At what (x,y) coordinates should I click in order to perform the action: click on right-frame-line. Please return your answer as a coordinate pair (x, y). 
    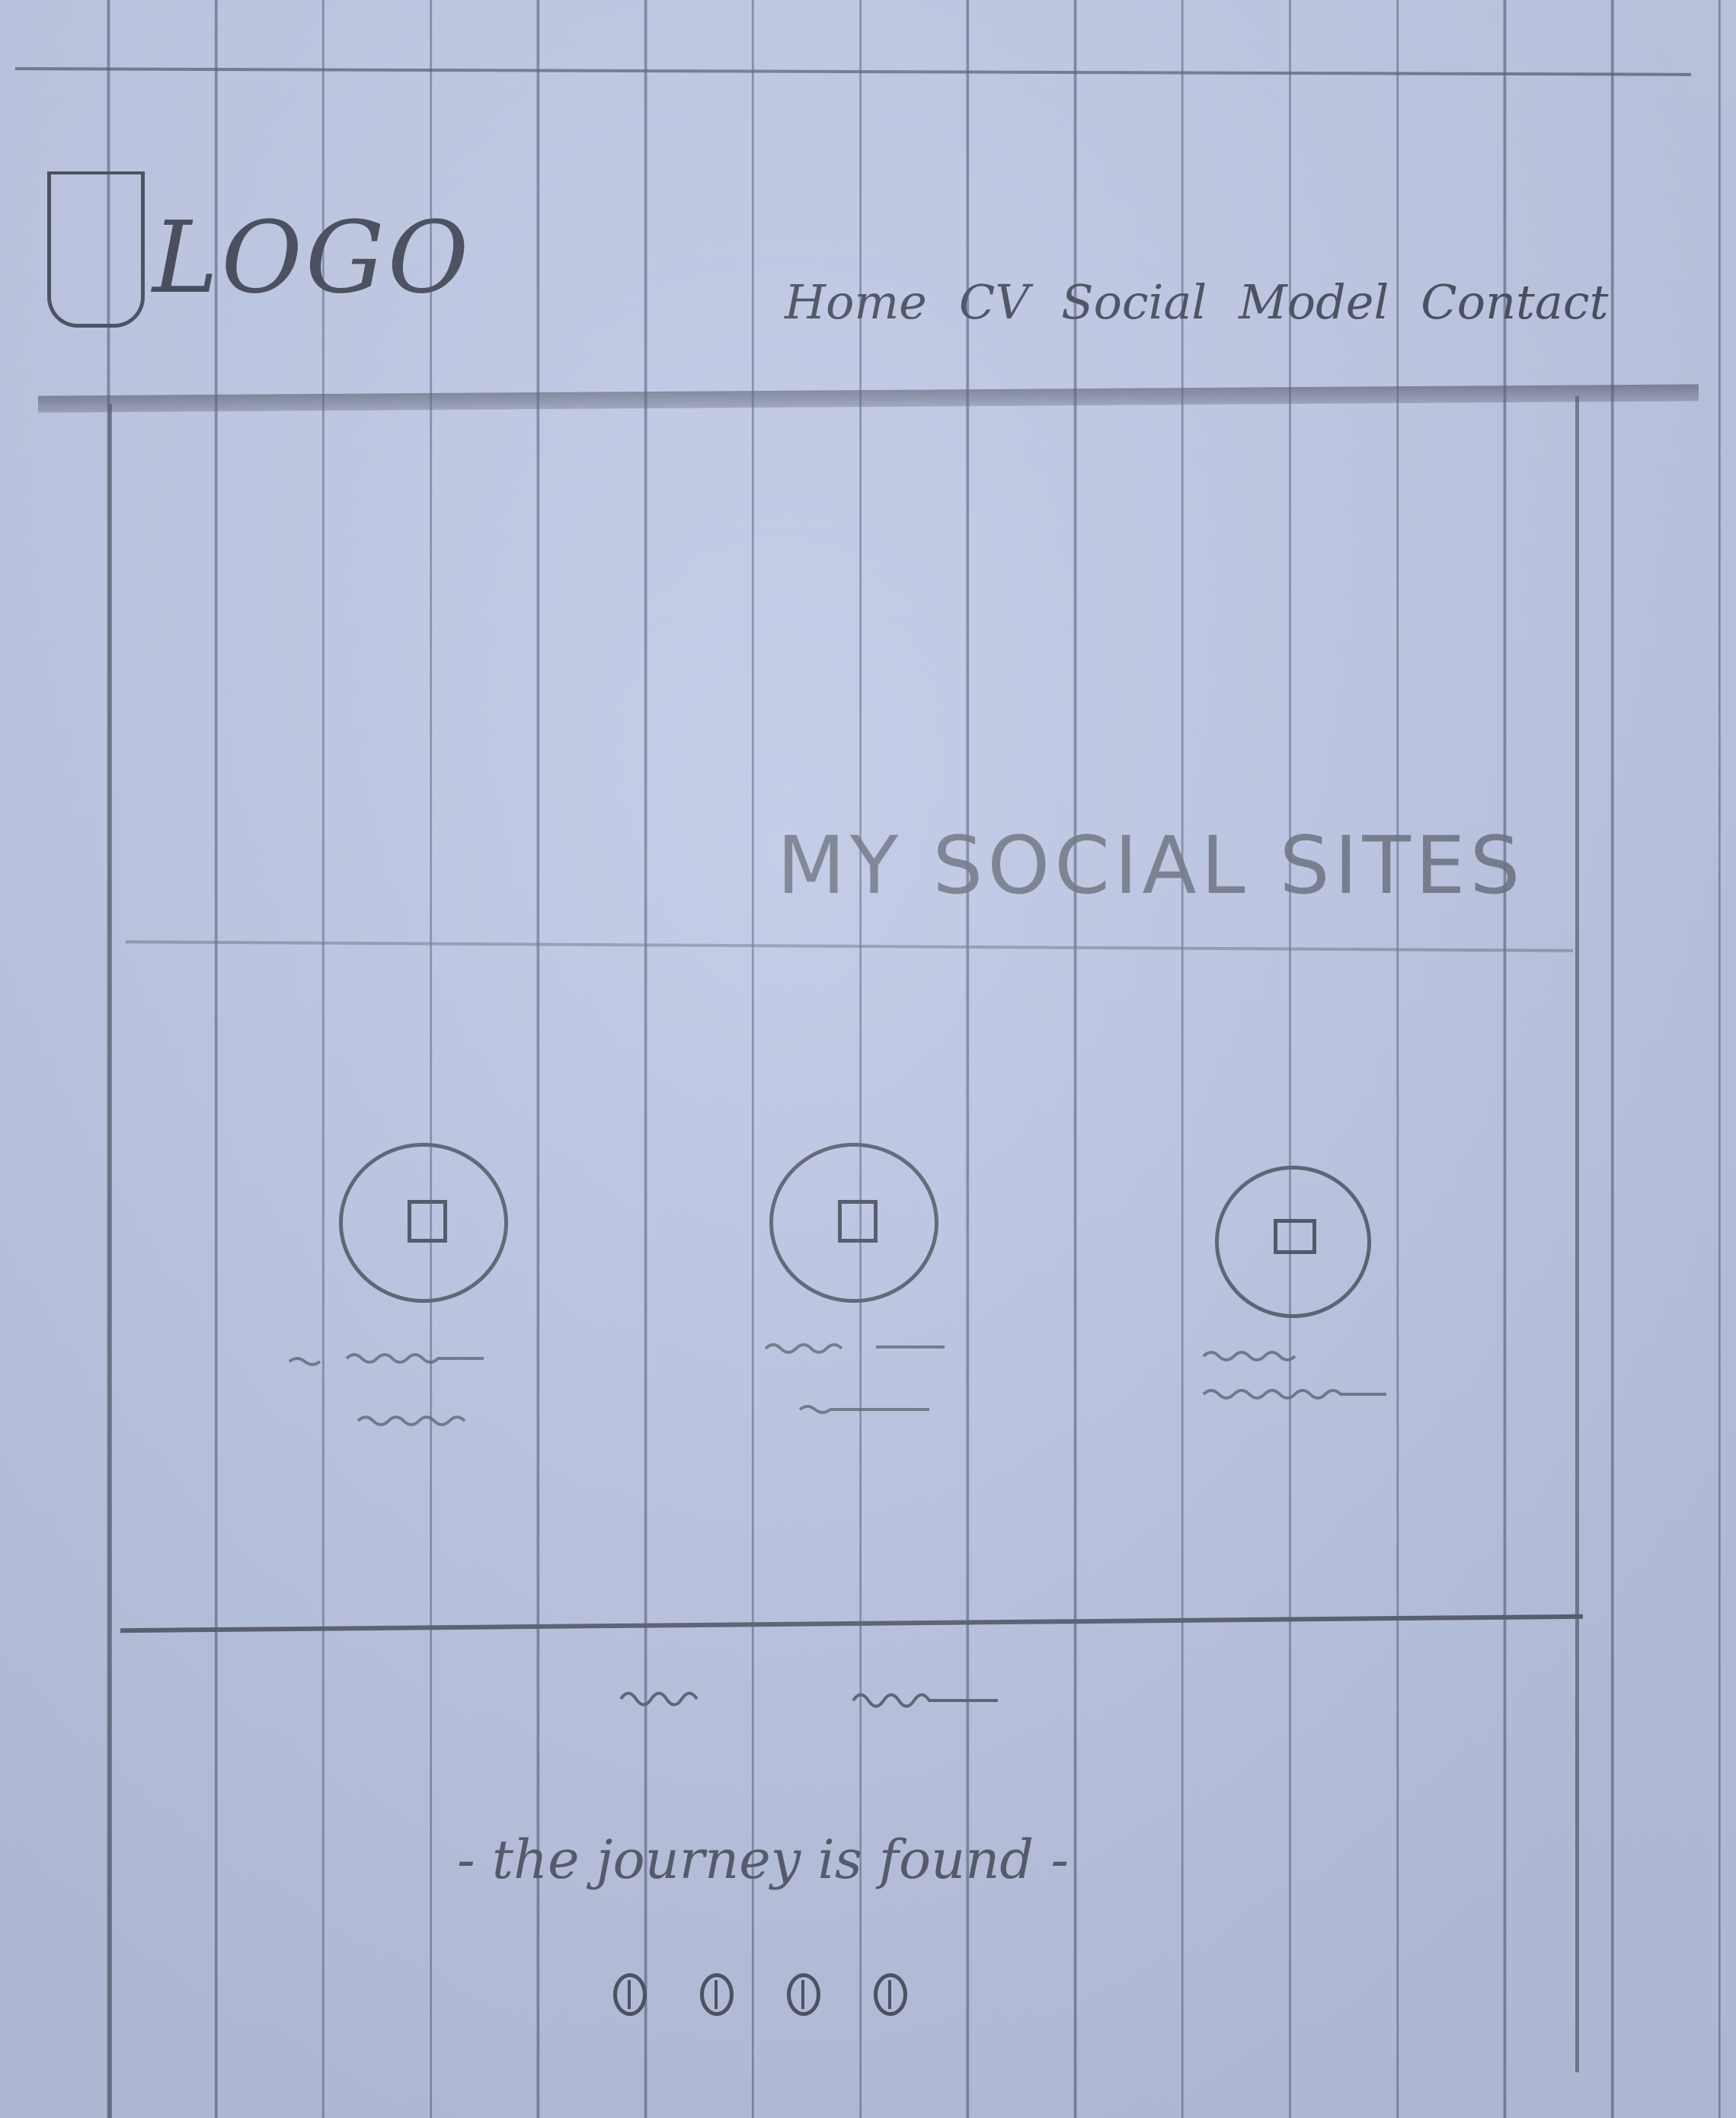
    Looking at the image, I should click on (1577, 1234).